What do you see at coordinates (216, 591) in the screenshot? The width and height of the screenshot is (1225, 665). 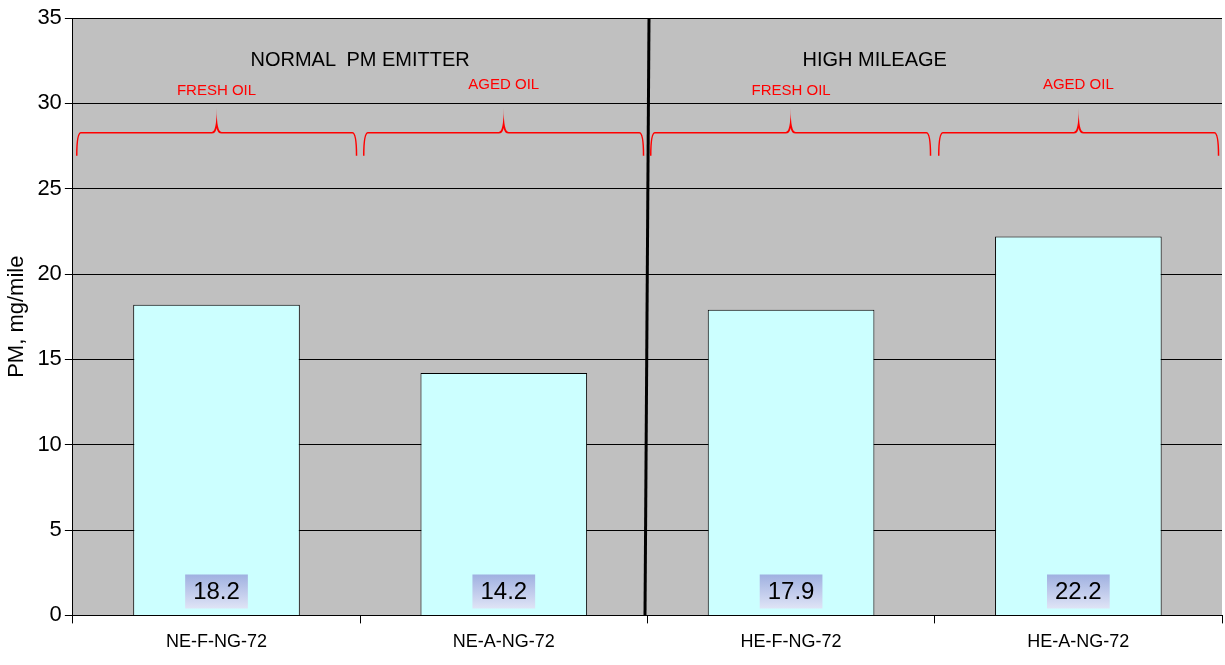 I see `data-label: 18.2` at bounding box center [216, 591].